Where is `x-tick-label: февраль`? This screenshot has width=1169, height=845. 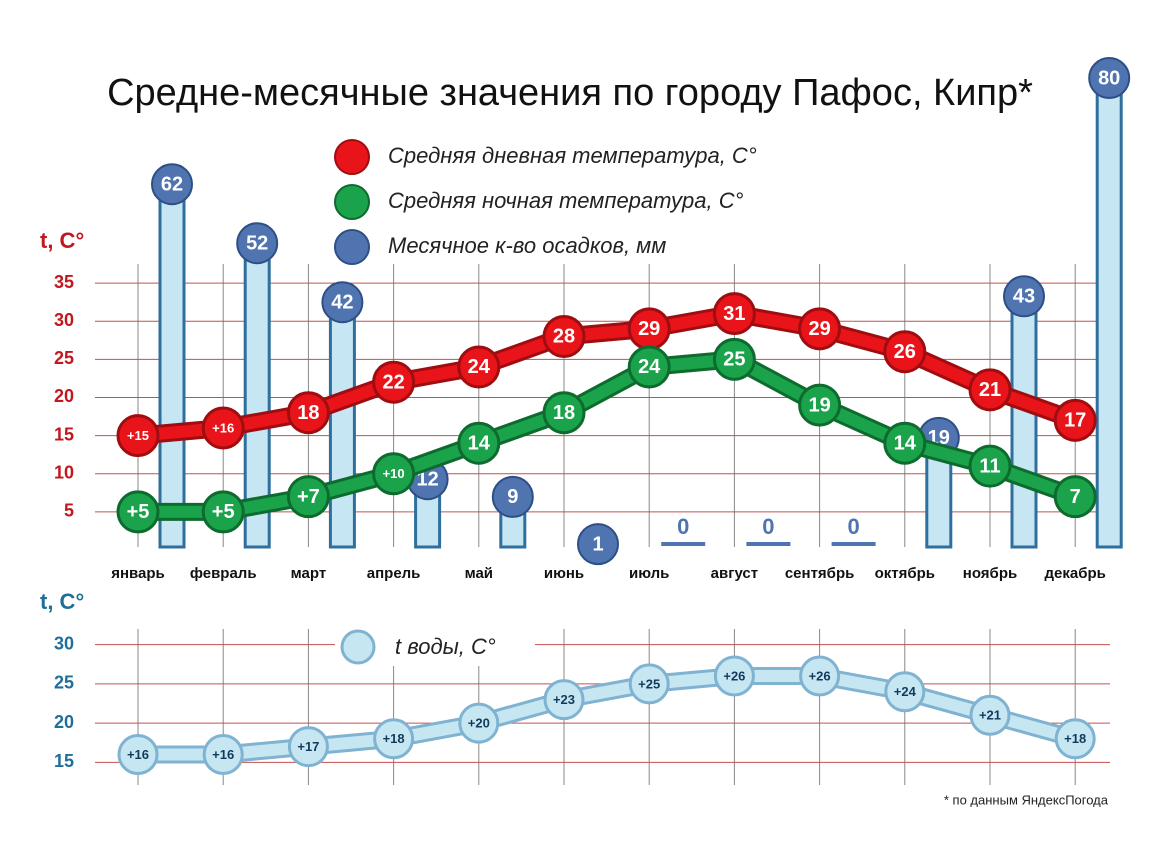 x-tick-label: февраль is located at coordinates (223, 573).